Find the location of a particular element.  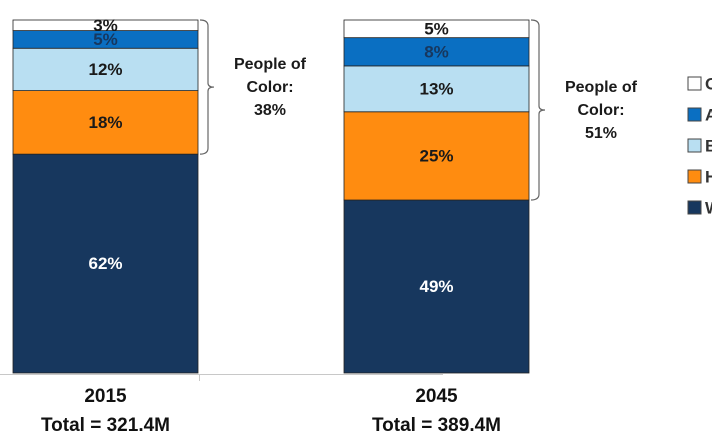

annotation-text-2015: People of is located at coordinates (270, 64).